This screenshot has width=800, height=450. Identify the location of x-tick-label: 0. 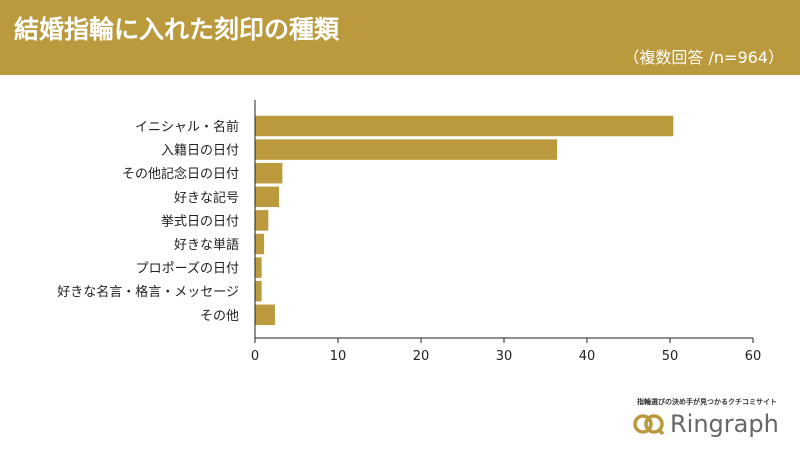
(255, 356).